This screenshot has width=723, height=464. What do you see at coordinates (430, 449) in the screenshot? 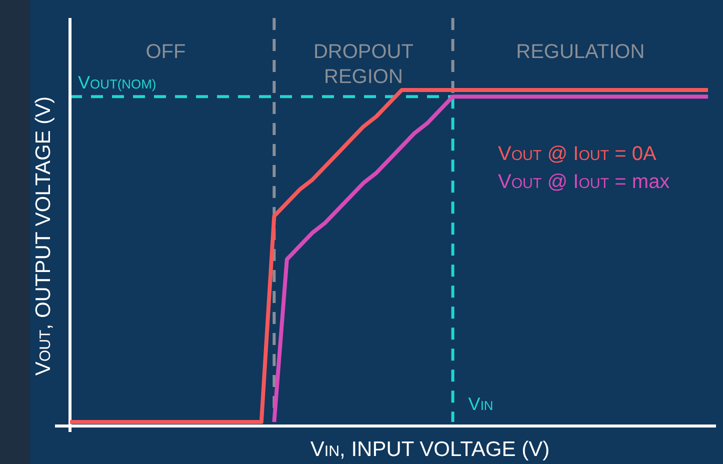
I see `x-axis-title: VIN, INPUT VOLTAGE (V)` at bounding box center [430, 449].